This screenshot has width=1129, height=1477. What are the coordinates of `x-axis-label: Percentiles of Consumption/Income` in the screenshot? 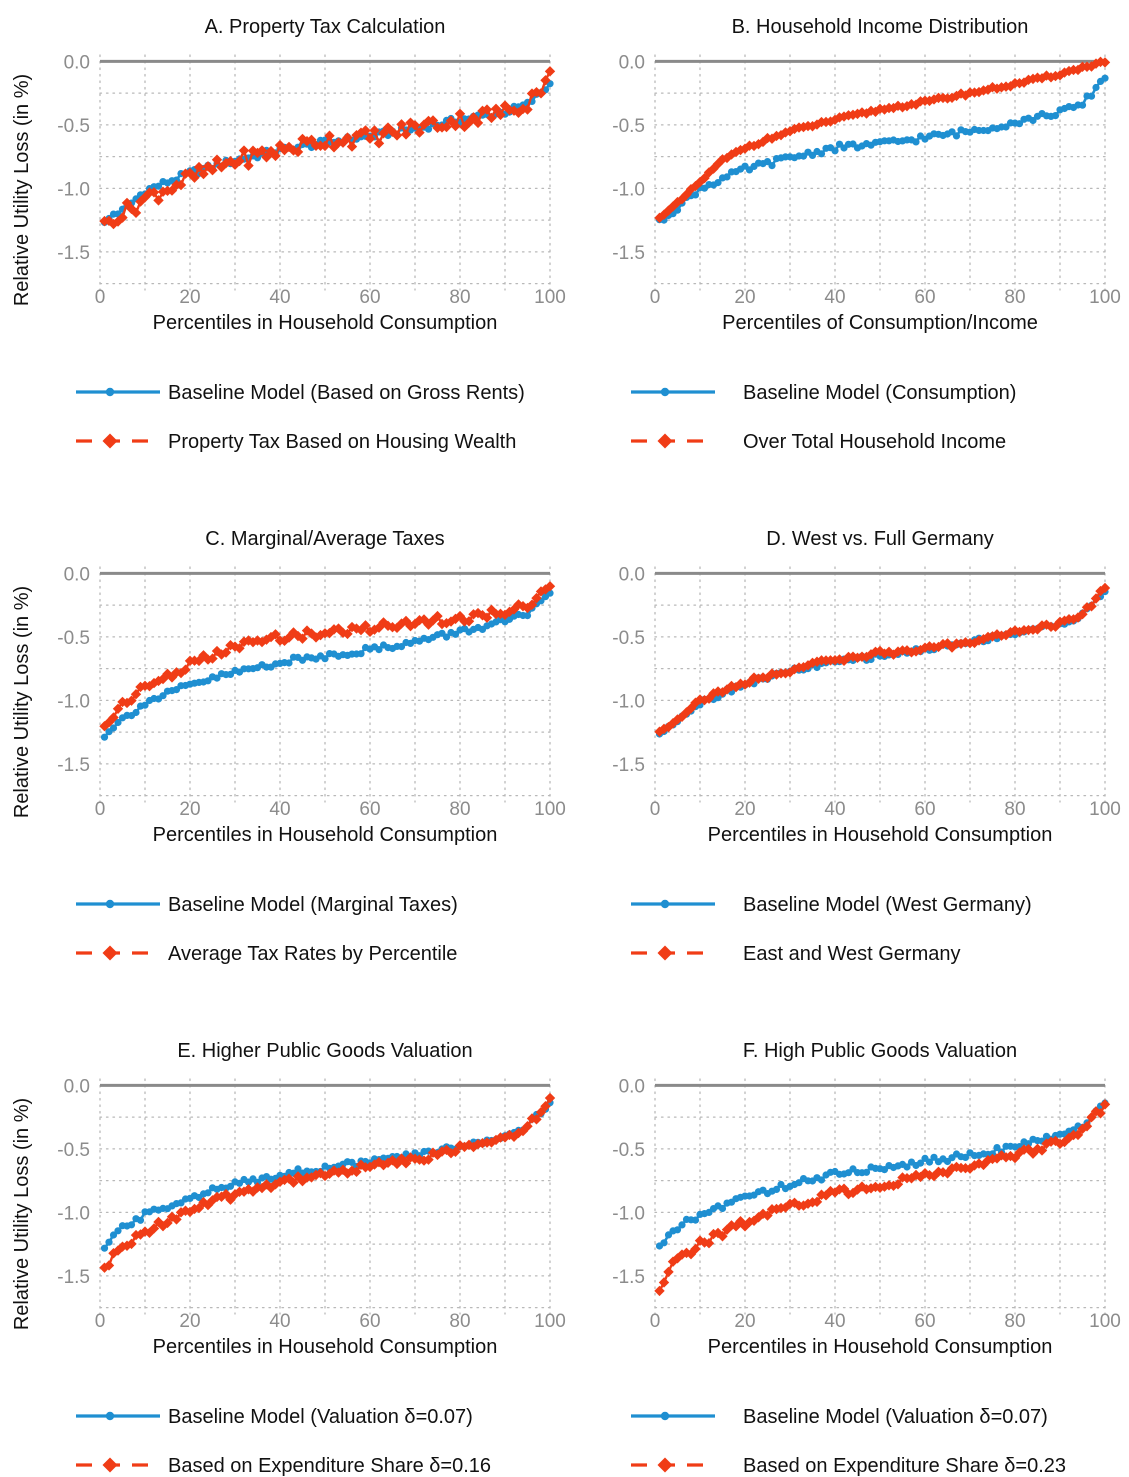 It's located at (880, 323).